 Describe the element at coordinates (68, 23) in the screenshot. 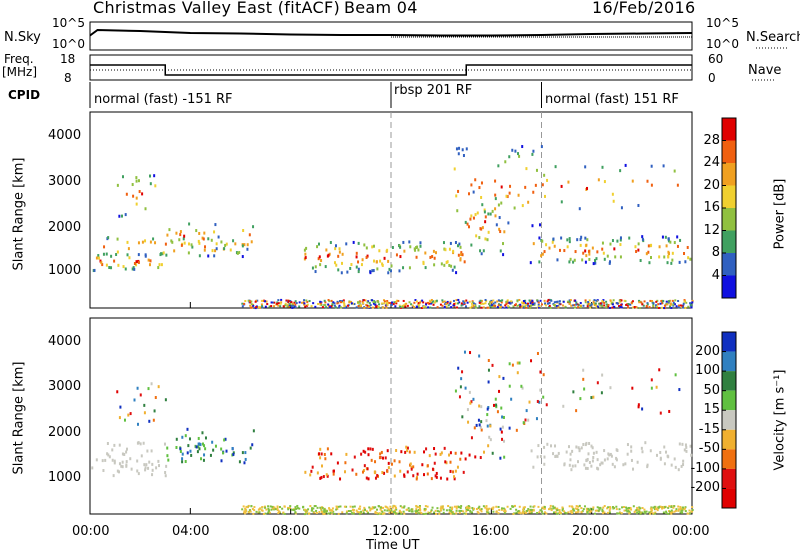

I see `nsky-tick-top: 10^5` at that location.